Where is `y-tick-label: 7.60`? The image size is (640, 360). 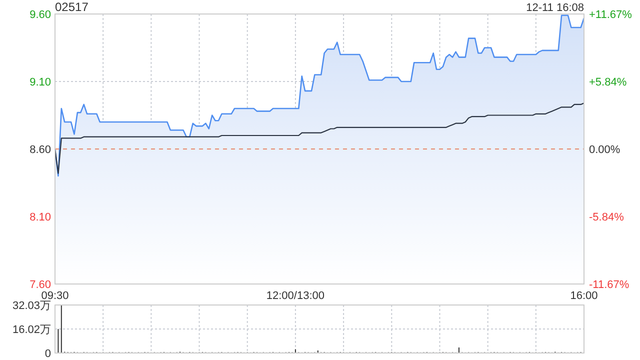
y-tick-label: 7.60 is located at coordinates (40, 285).